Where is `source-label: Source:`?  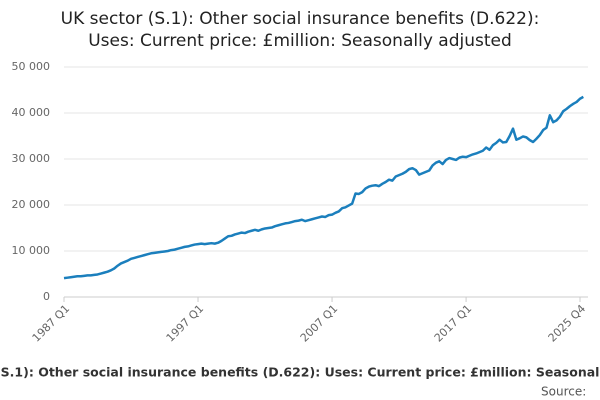 source-label: Source: is located at coordinates (563, 392).